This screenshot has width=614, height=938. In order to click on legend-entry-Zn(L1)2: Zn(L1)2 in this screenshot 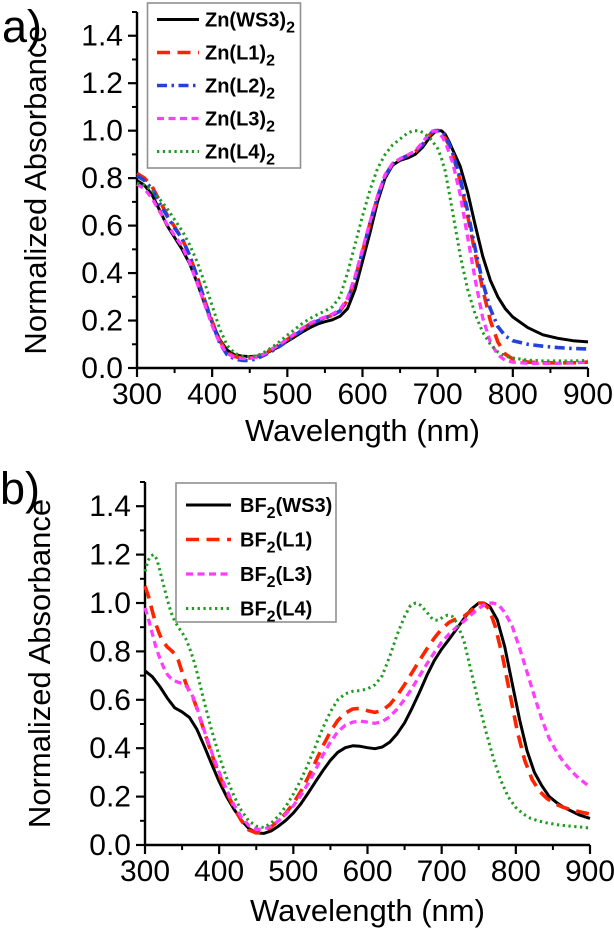, I will do `click(216, 56)`.